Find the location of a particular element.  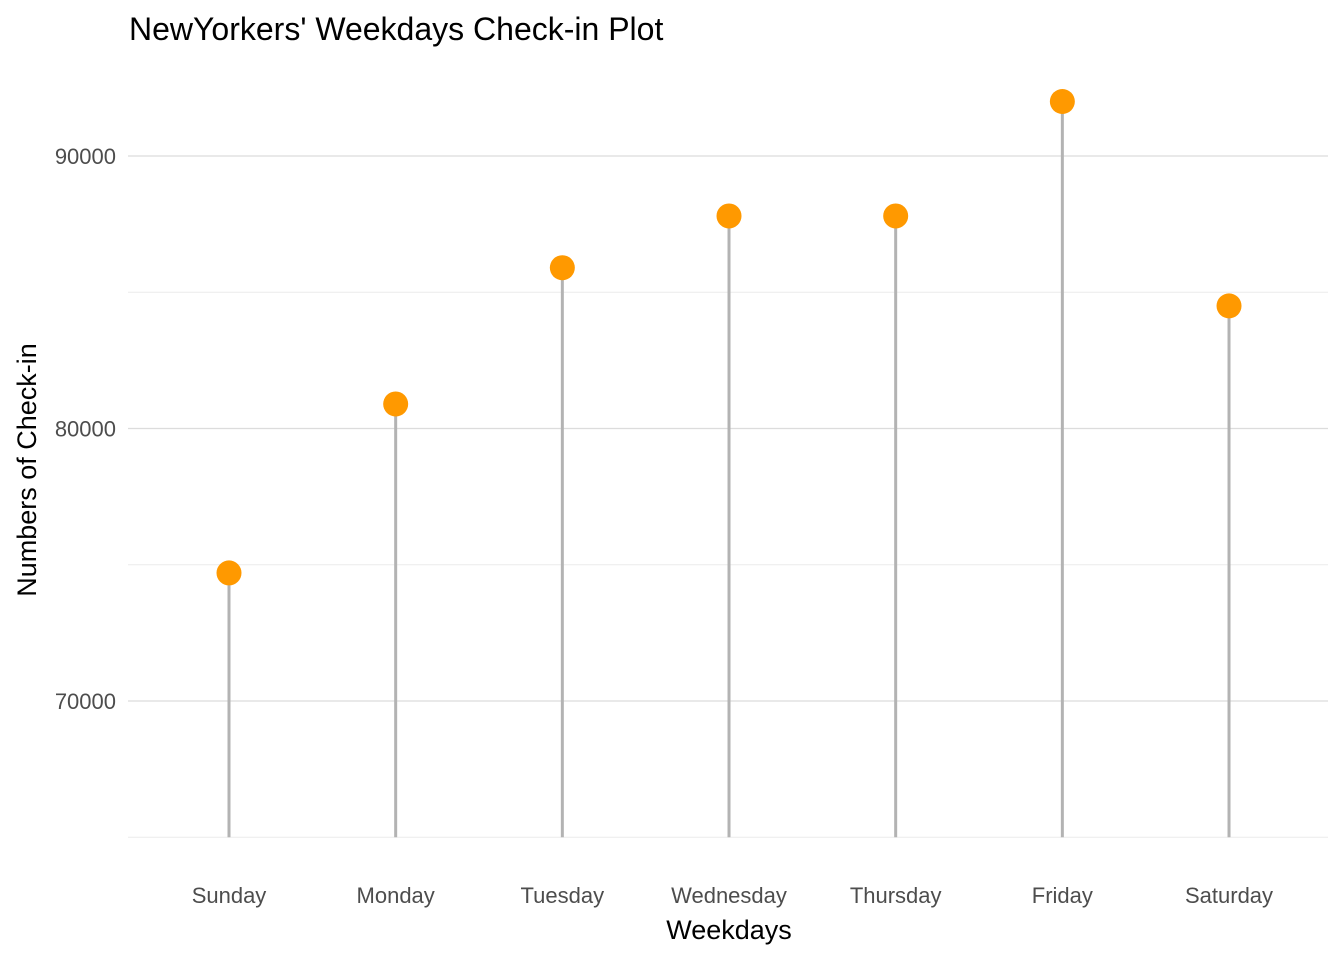

x-tick-label: Saturday is located at coordinates (1229, 895).